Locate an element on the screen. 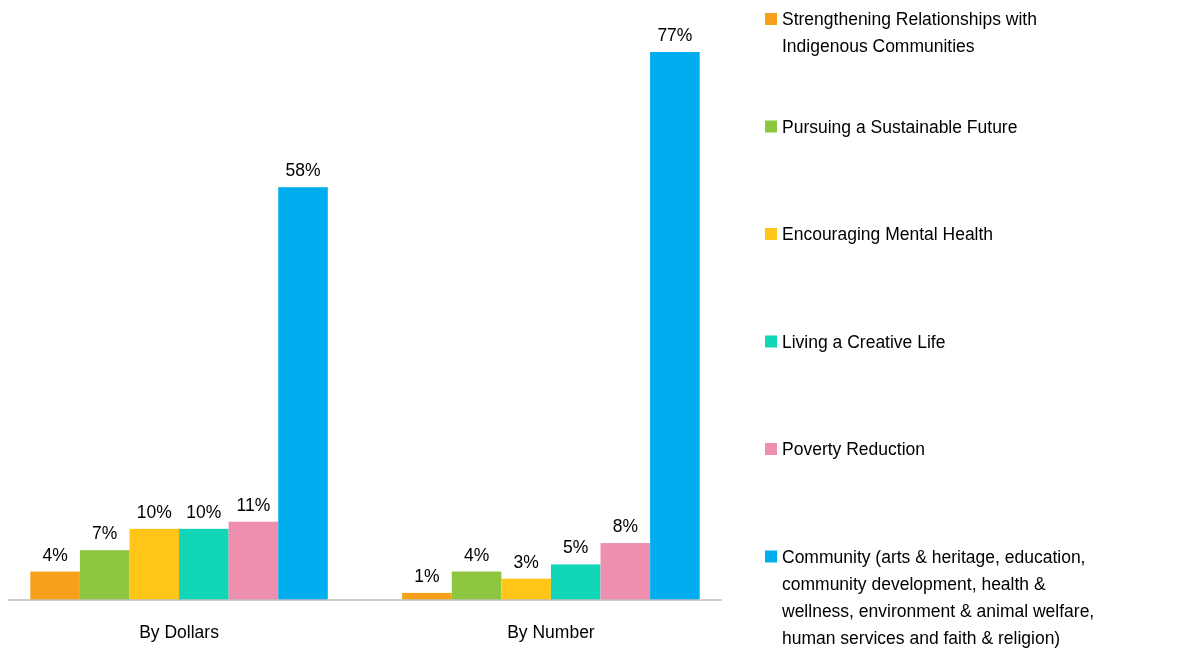  data-label: 58% is located at coordinates (303, 170).